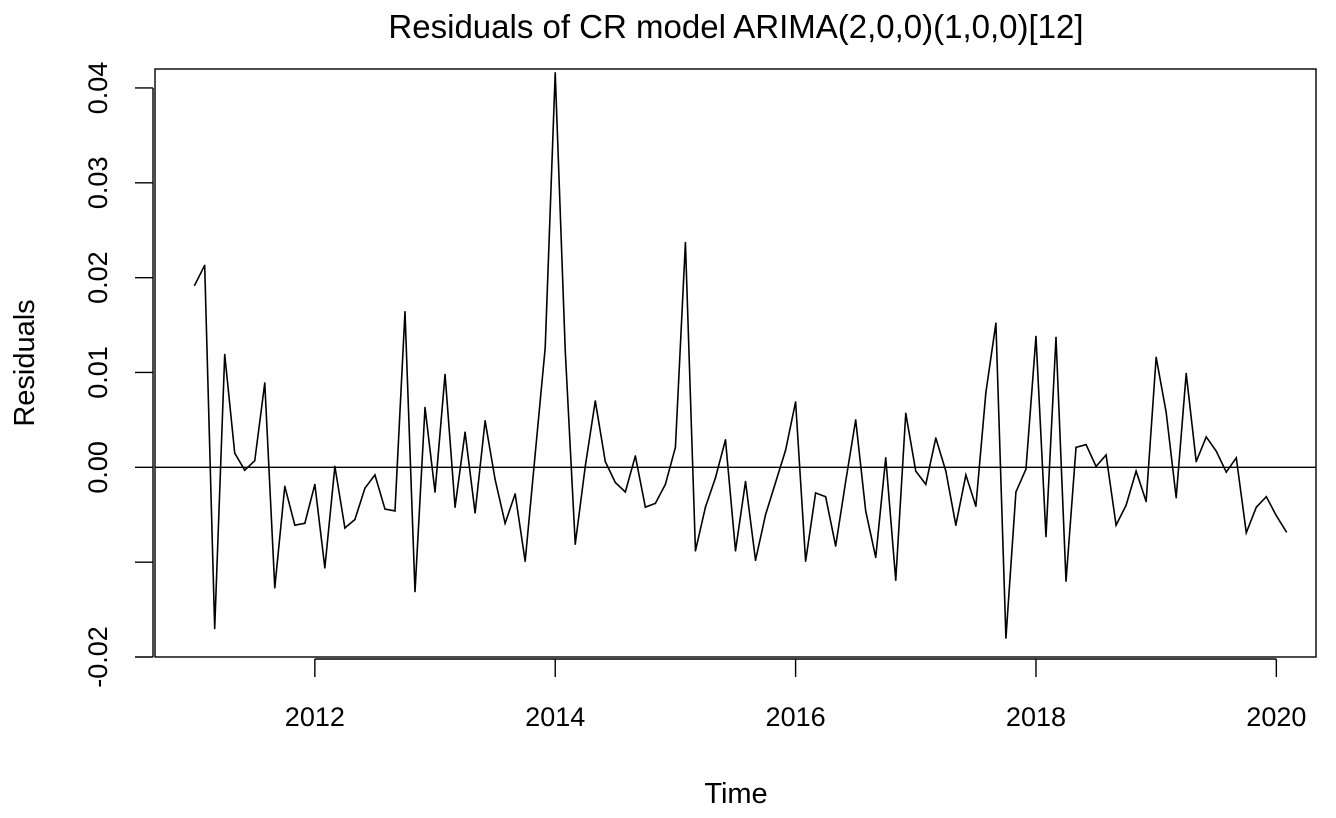  What do you see at coordinates (98, 88) in the screenshot?
I see `y-tick-label-6: 0.04` at bounding box center [98, 88].